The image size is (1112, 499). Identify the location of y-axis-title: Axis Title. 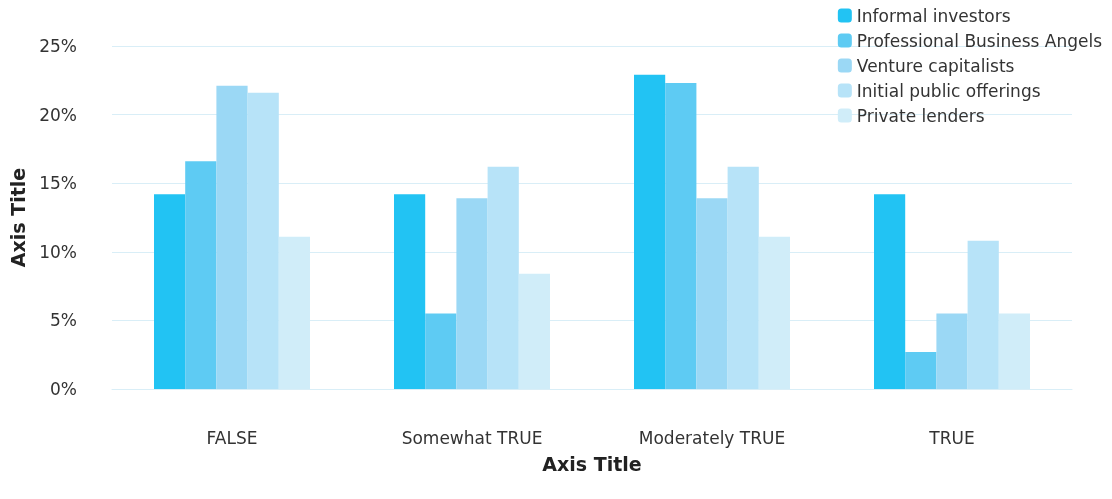
(17, 217).